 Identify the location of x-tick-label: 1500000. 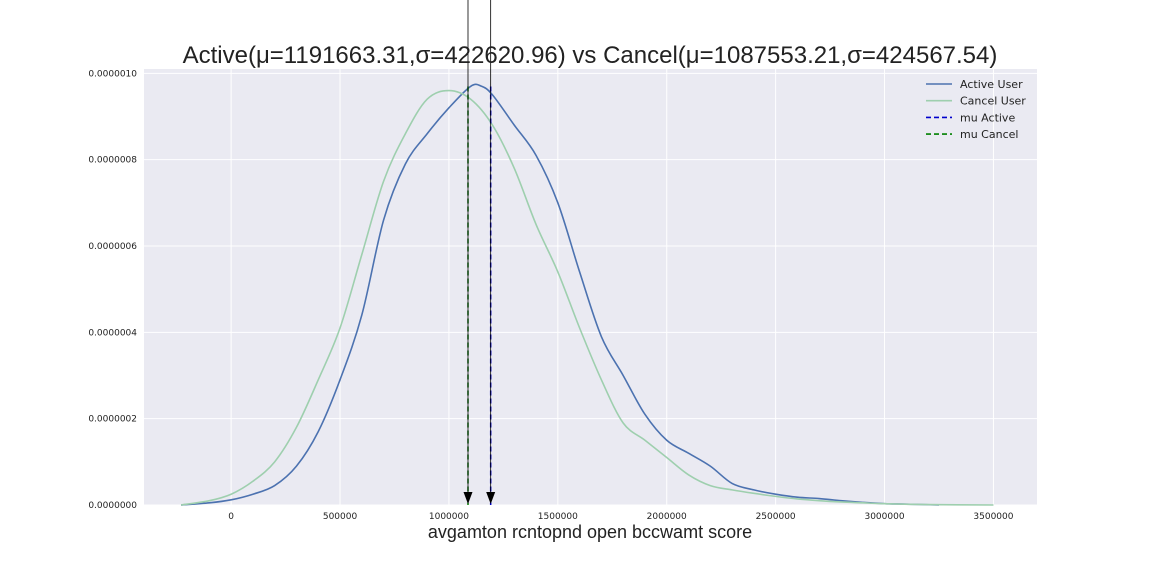
(558, 517).